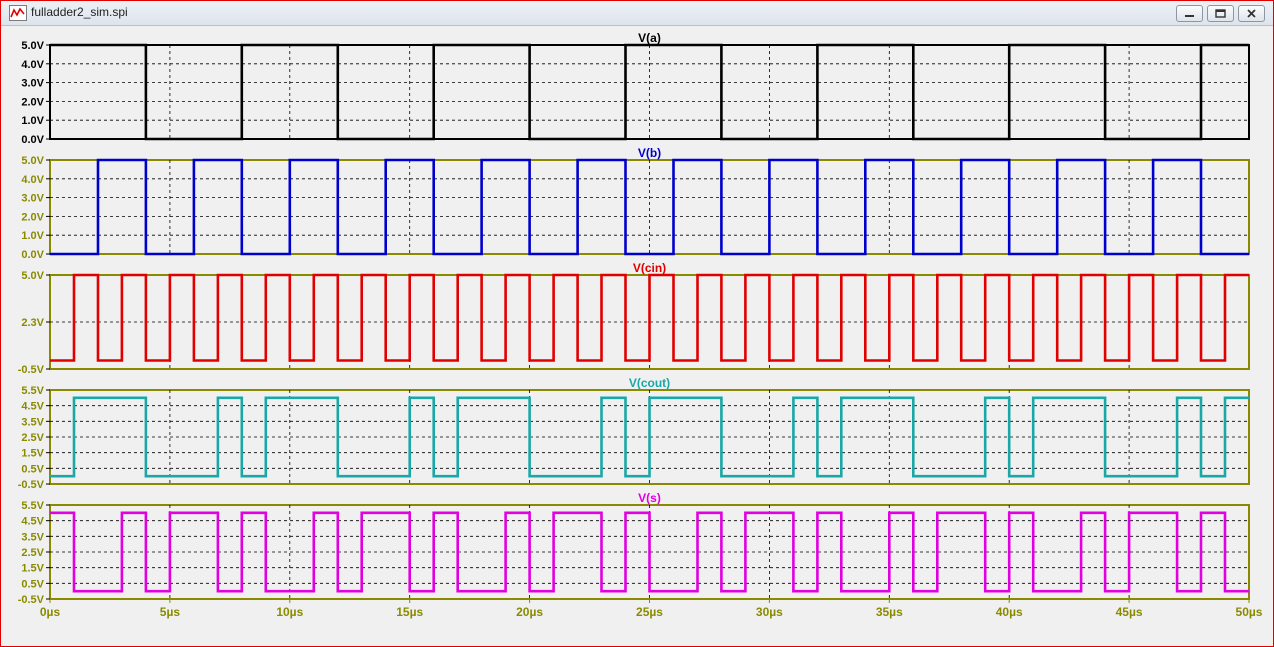  What do you see at coordinates (889, 612) in the screenshot?
I see `x-tick-label: 35µs` at bounding box center [889, 612].